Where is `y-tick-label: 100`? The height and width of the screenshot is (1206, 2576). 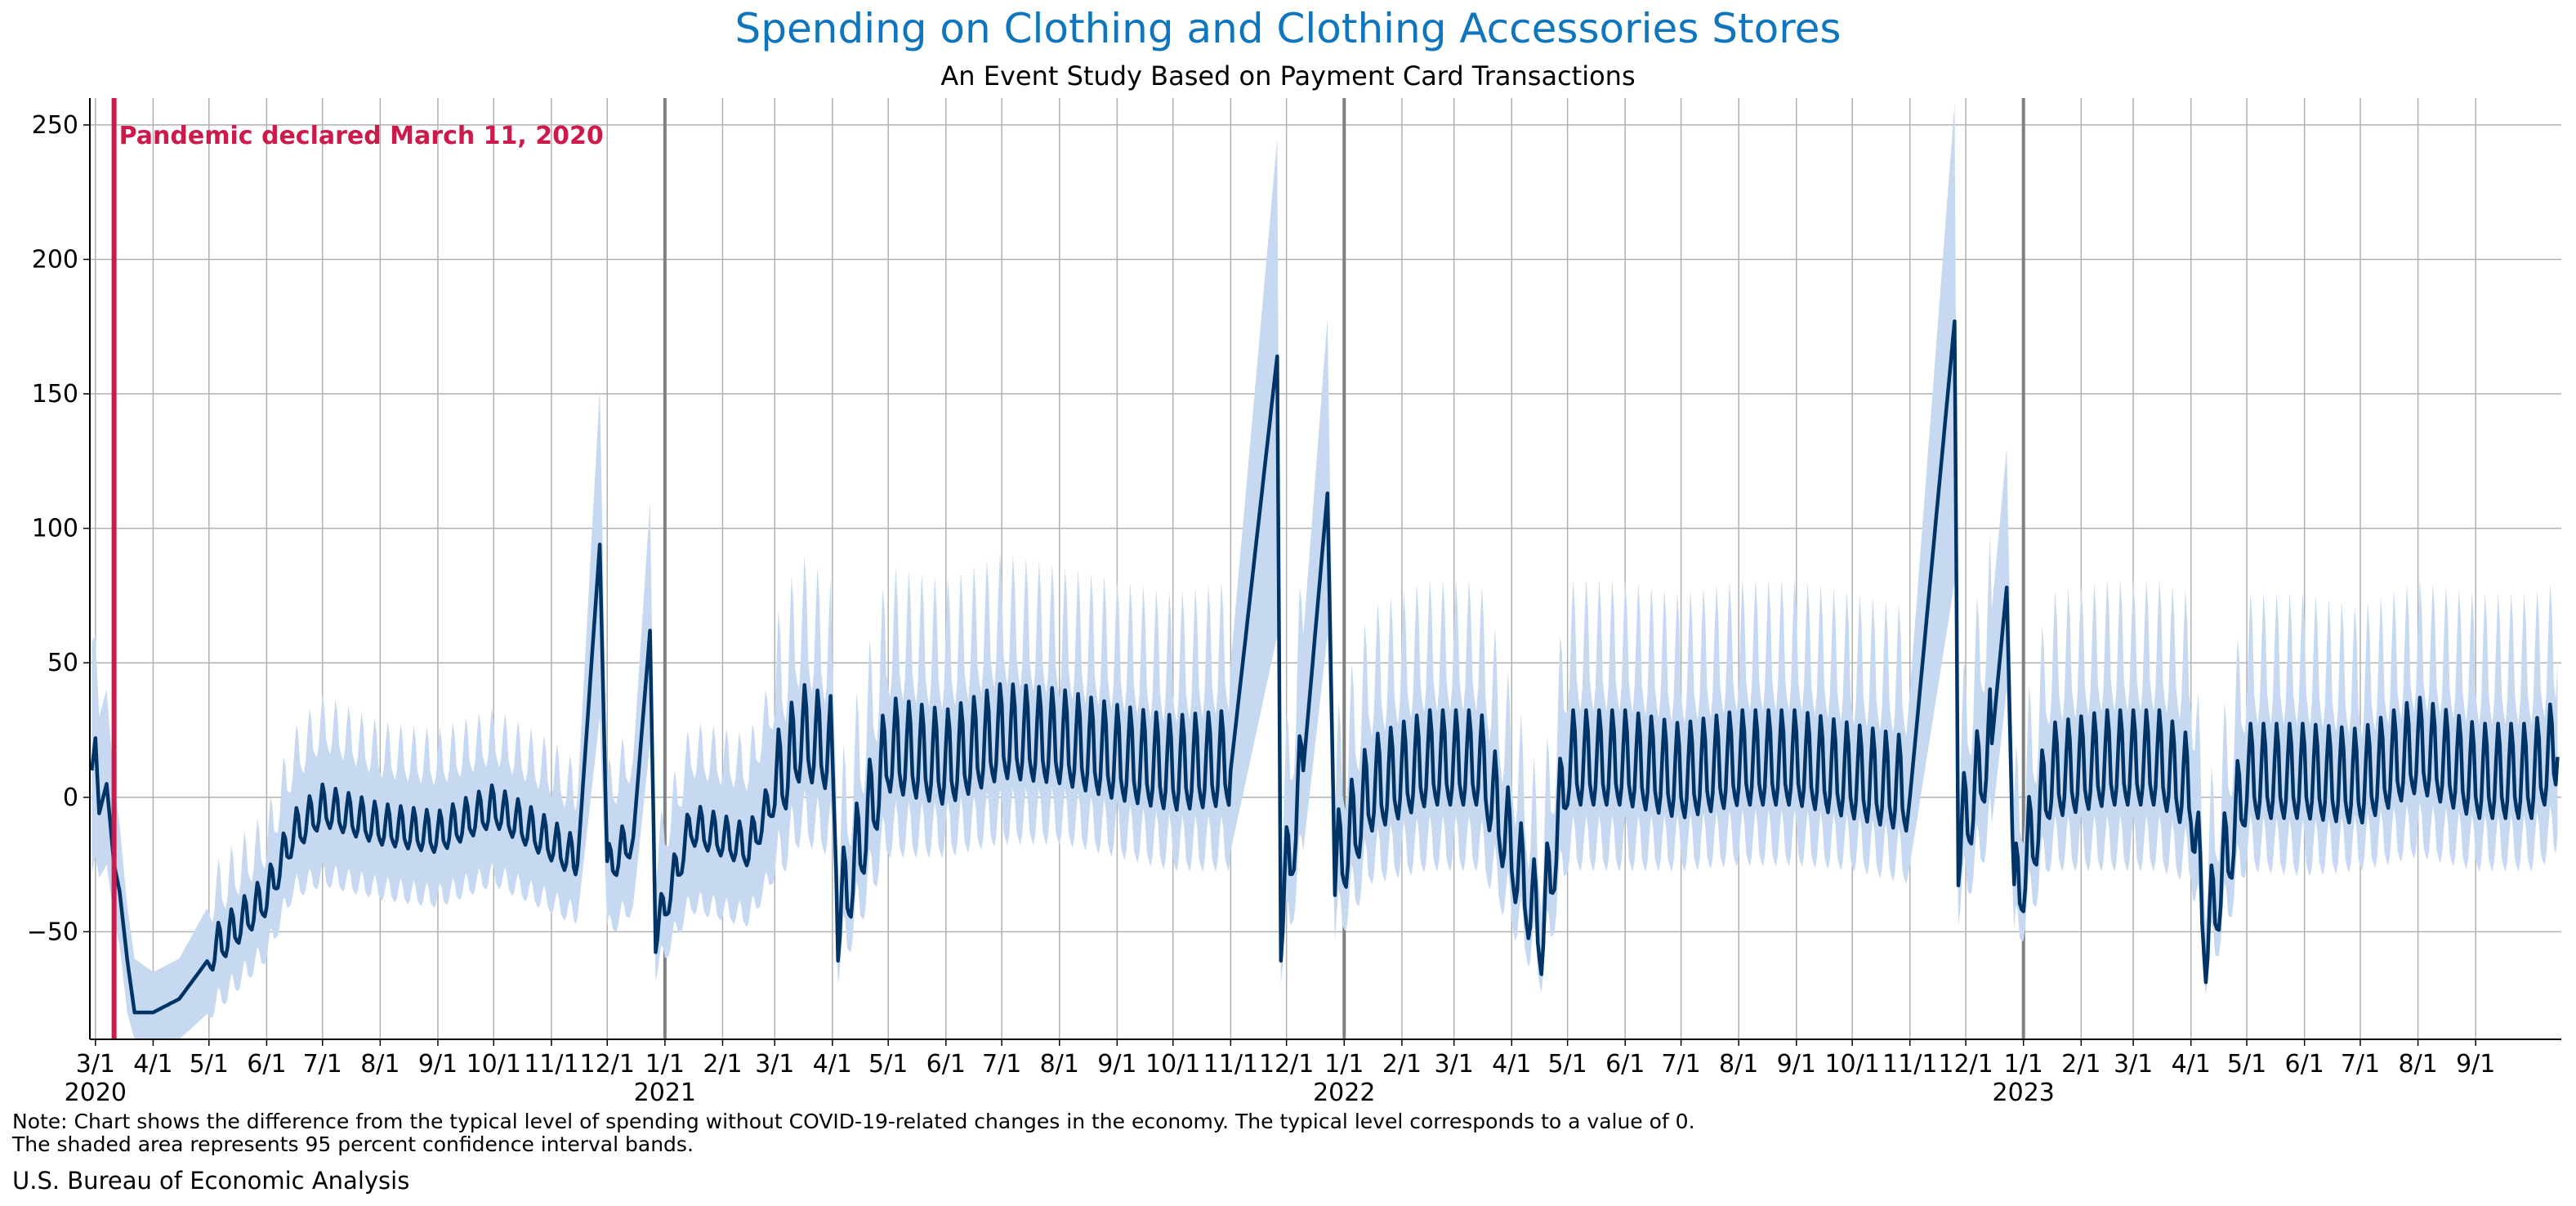
y-tick-label: 100 is located at coordinates (55, 529).